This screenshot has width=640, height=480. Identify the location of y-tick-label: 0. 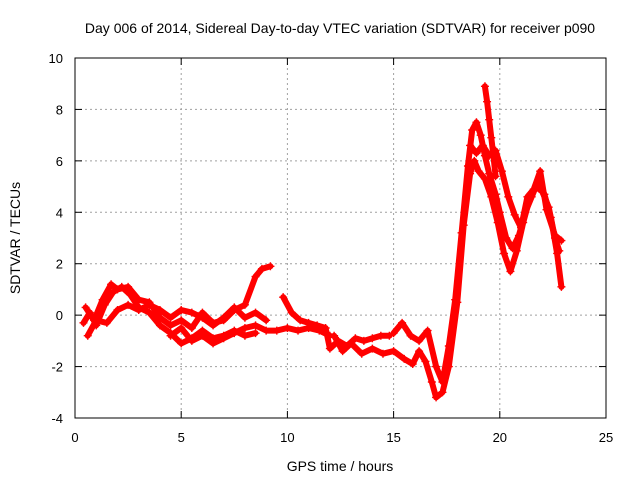
(59, 315).